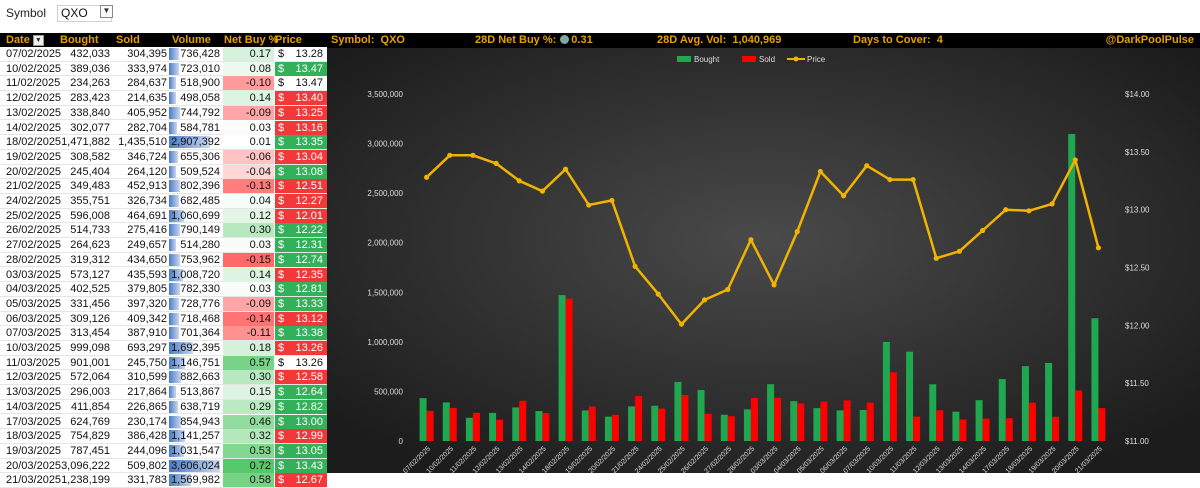 This screenshot has height=488, width=1200. I want to click on price-value: 12.22, so click(309, 230).